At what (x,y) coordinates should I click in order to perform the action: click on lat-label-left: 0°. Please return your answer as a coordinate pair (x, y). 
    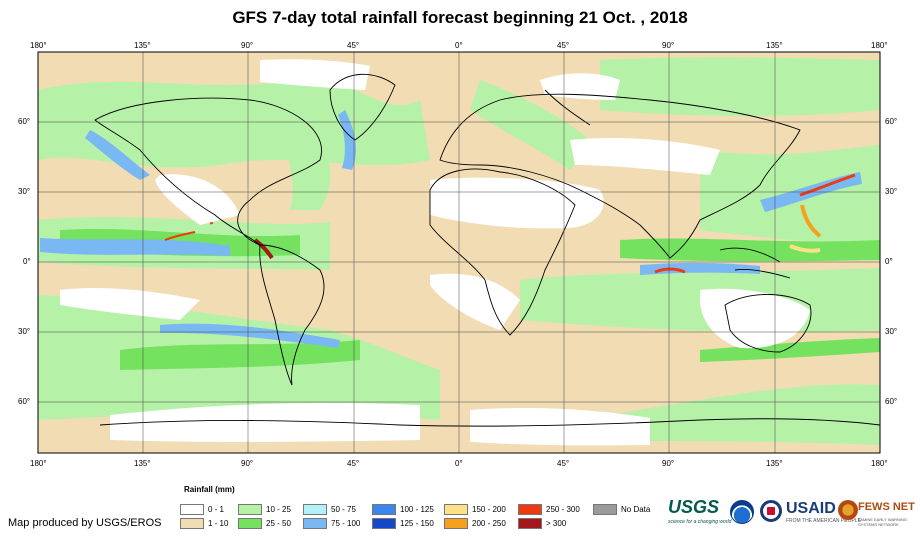
    Looking at the image, I should click on (27, 261).